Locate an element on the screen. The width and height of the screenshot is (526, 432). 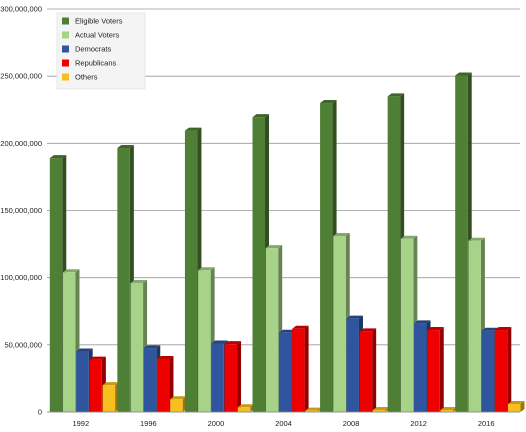
bar-others-2016 is located at coordinates (516, 406).